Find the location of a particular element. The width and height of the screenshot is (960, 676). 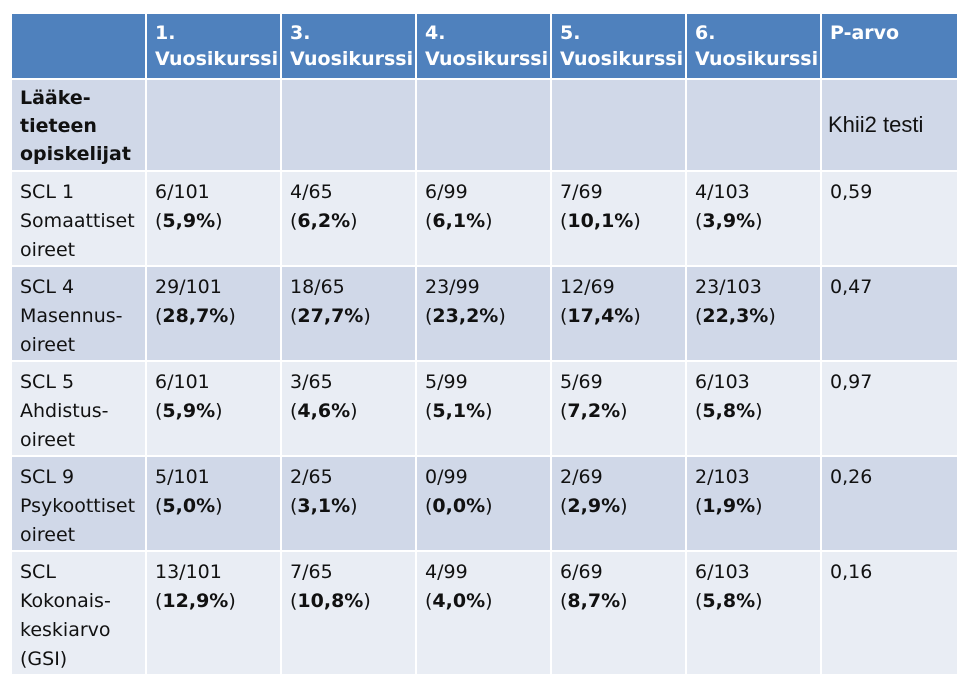

p-value-cell: 0,16 is located at coordinates (889, 613).